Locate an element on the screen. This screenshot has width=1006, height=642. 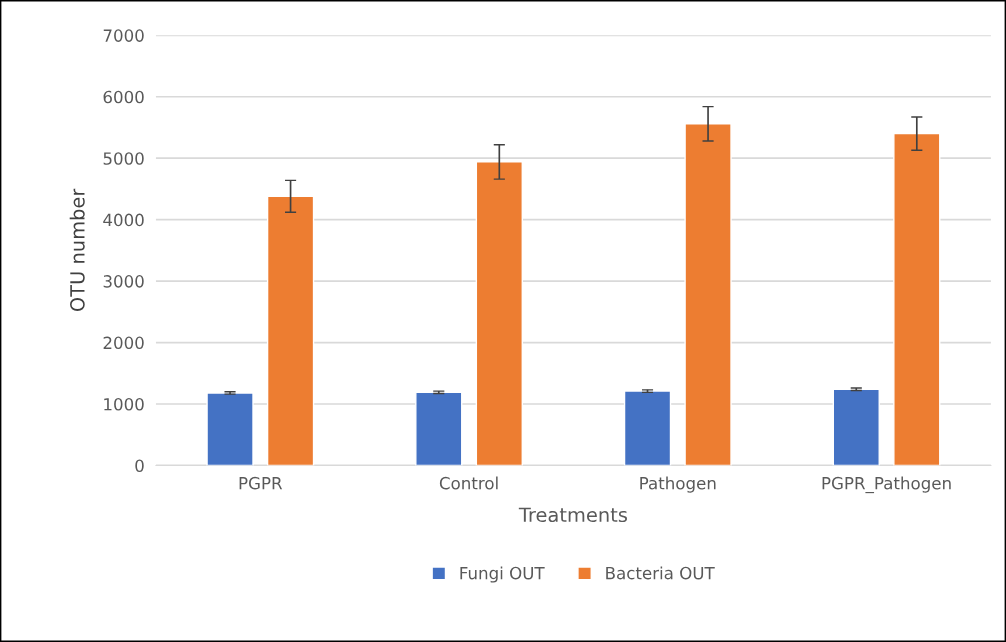
y-tick-label: 6000 is located at coordinates (123, 97).